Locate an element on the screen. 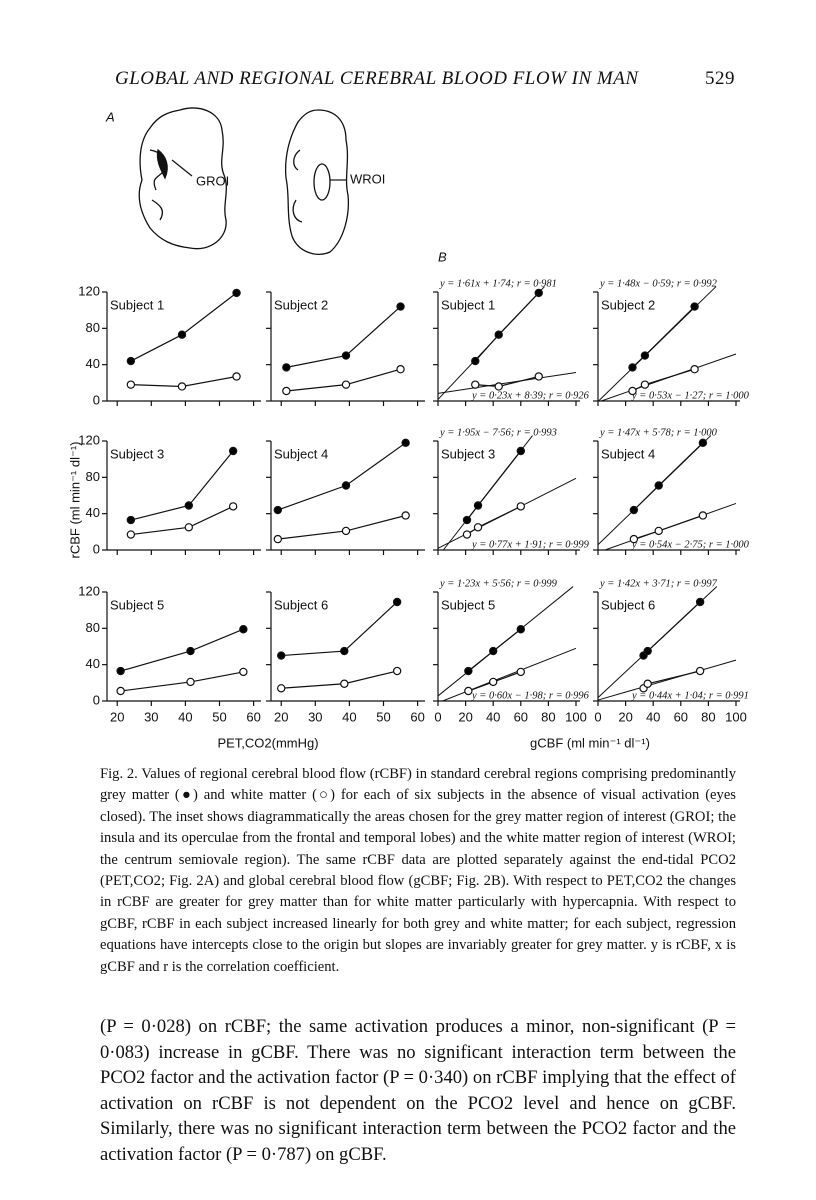 The image size is (816, 1200). regression-equation: y = 0·77x + 1·91; r = 0·999 is located at coordinates (530, 544).